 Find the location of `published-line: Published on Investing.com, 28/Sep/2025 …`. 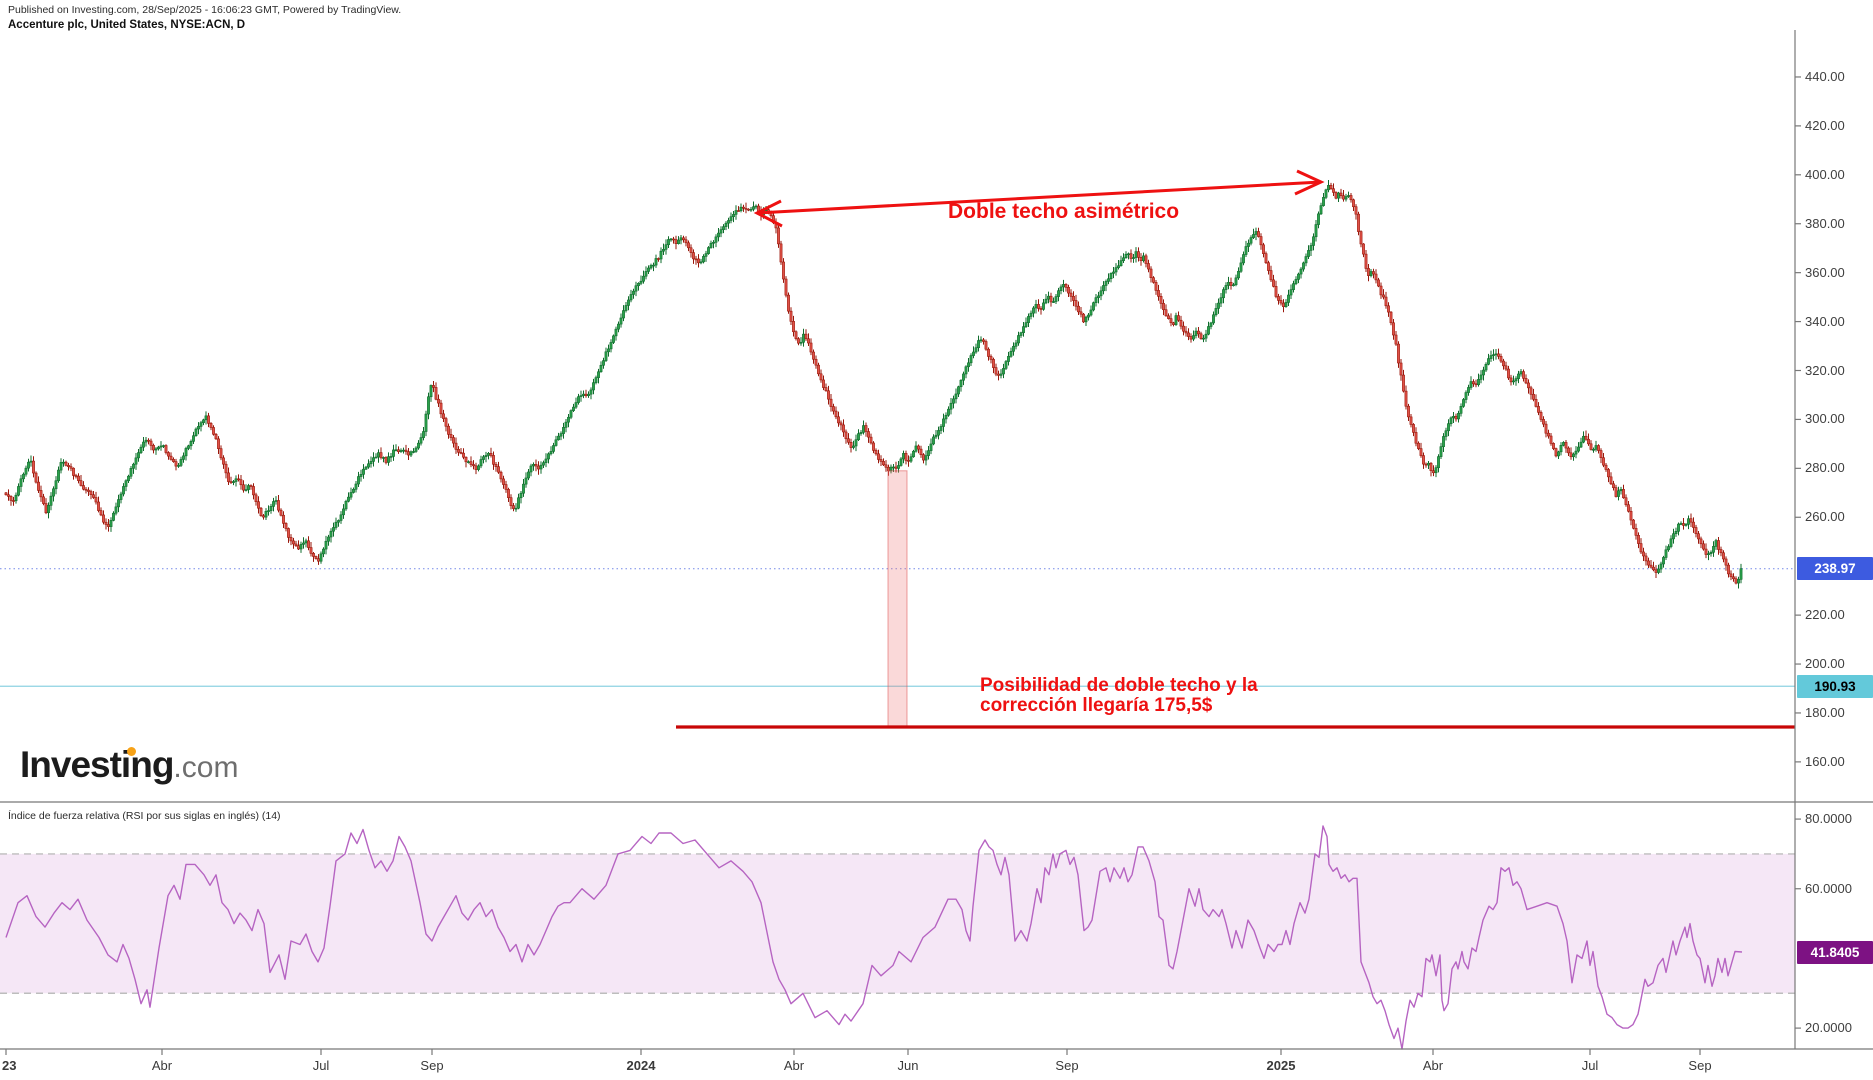

published-line: Published on Investing.com, 28/Sep/2025 … is located at coordinates (205, 10).